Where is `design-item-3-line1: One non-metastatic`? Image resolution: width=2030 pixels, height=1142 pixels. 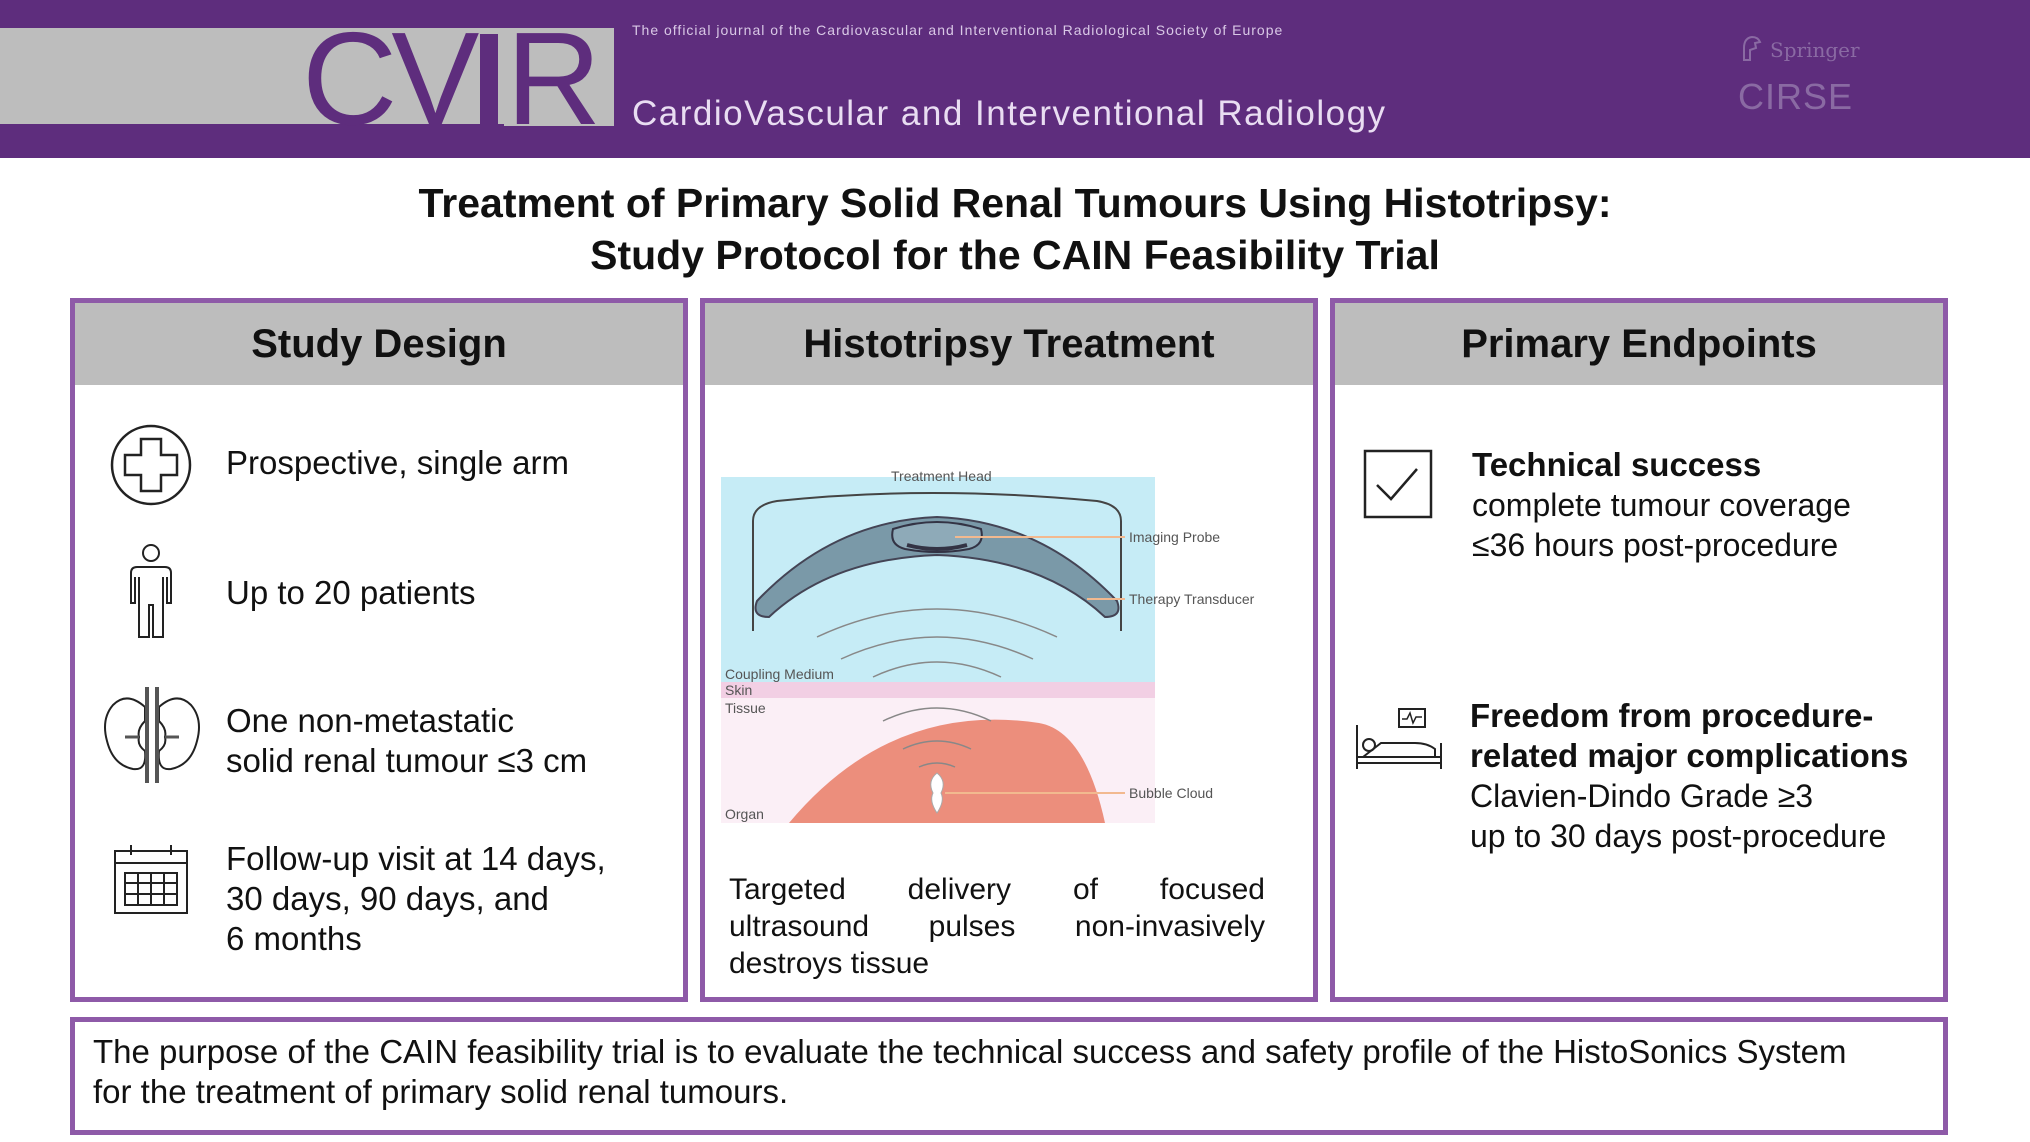
design-item-3-line1: One non-metastatic is located at coordinates (370, 720).